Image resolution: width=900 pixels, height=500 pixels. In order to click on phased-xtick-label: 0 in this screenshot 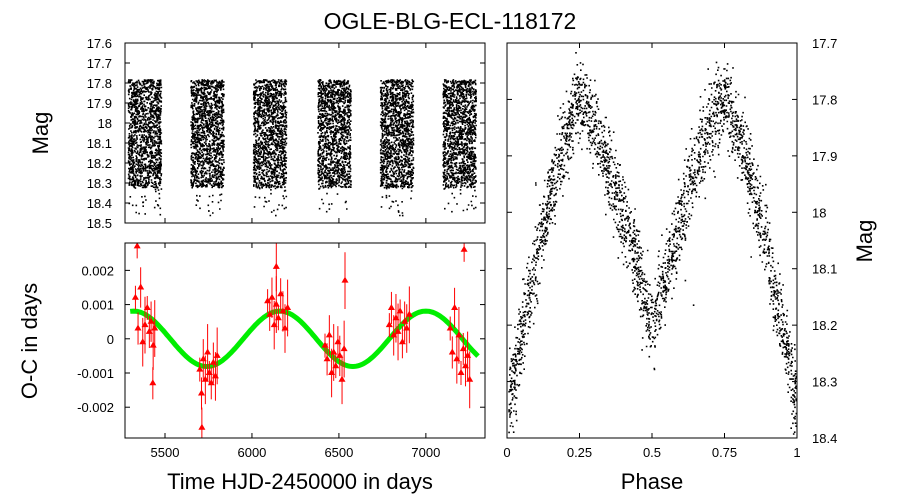, I will do `click(506, 452)`.